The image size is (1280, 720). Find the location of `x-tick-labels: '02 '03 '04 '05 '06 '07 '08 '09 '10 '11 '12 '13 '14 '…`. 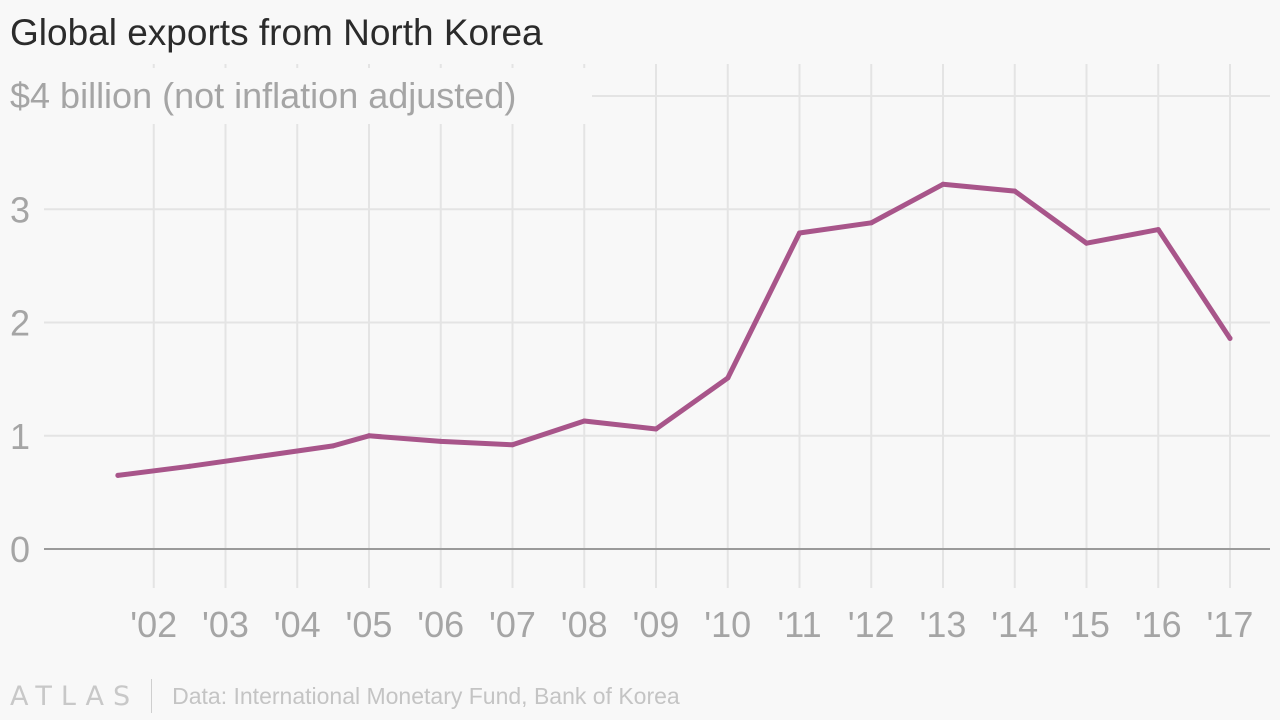

x-tick-labels: '02 '03 '04 '05 '06 '07 '08 '09 '10 '11 '12 '13 '14 '… is located at coordinates (691, 624).